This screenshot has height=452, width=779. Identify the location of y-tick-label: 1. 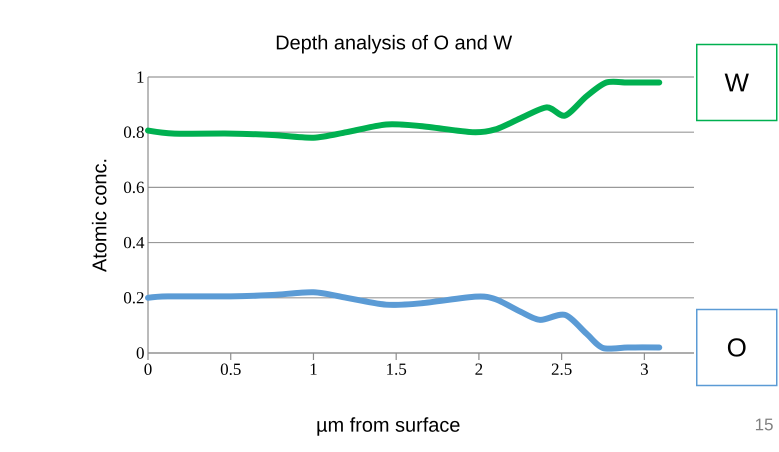
(141, 77).